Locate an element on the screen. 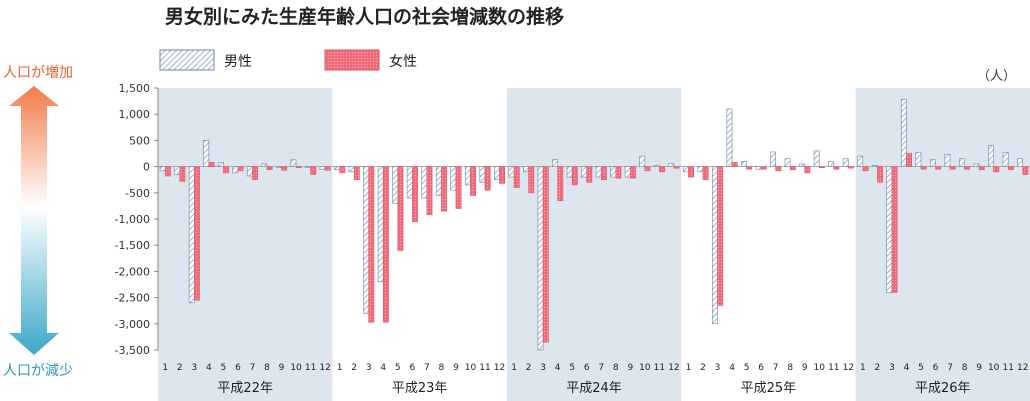 Image resolution: width=1030 pixels, height=401 pixels. year-label: 平成22年 is located at coordinates (245, 388).